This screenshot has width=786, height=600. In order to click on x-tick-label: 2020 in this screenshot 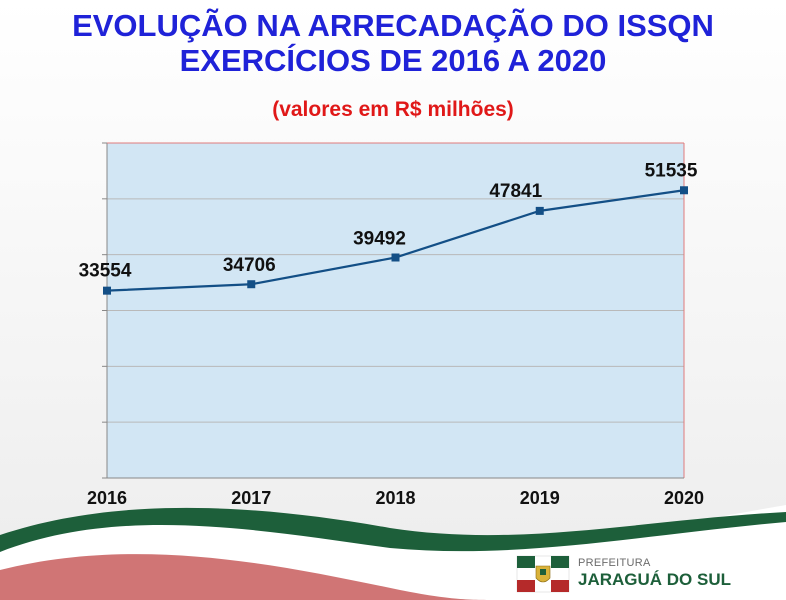, I will do `click(684, 498)`.